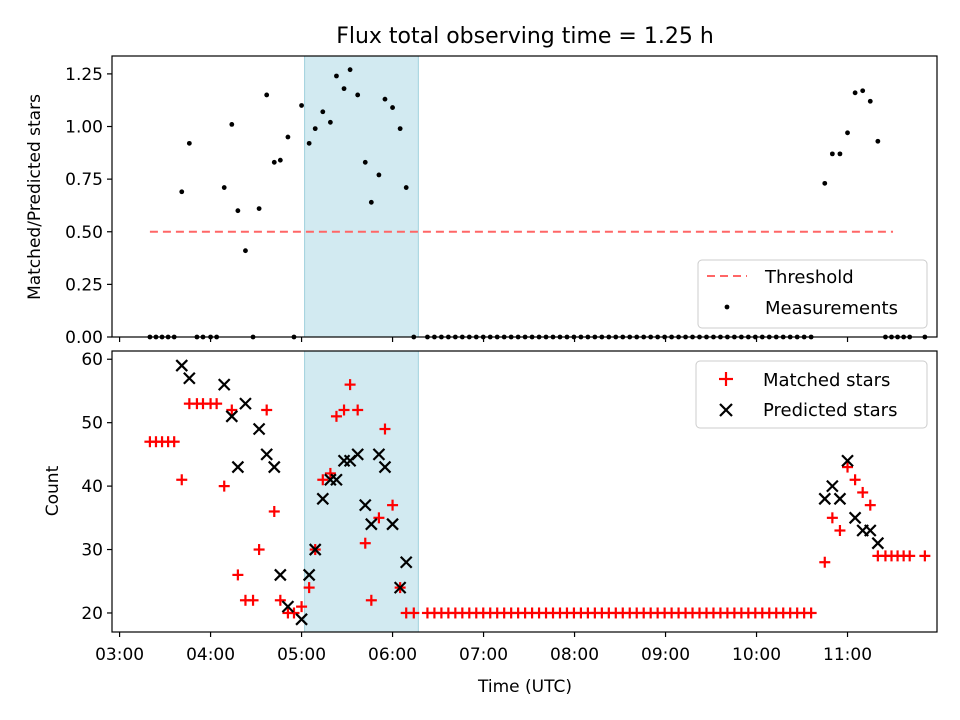  I want to click on x-tick-label: 03:00, so click(119, 655).